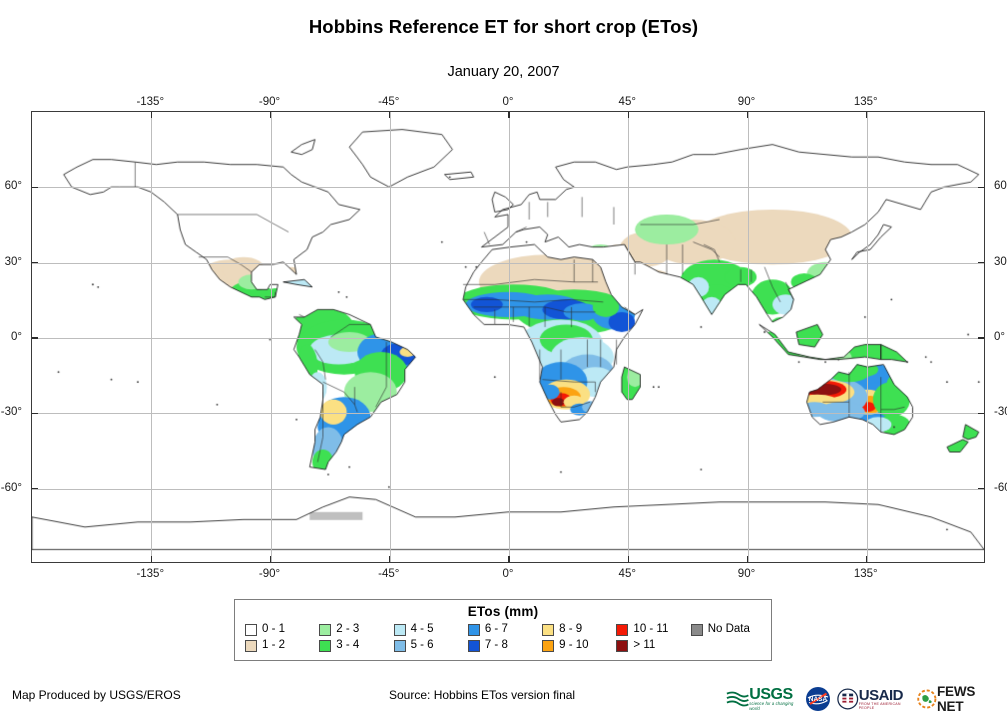 The image size is (1007, 720). I want to click on y-axis-label-left: -30°, so click(11, 412).